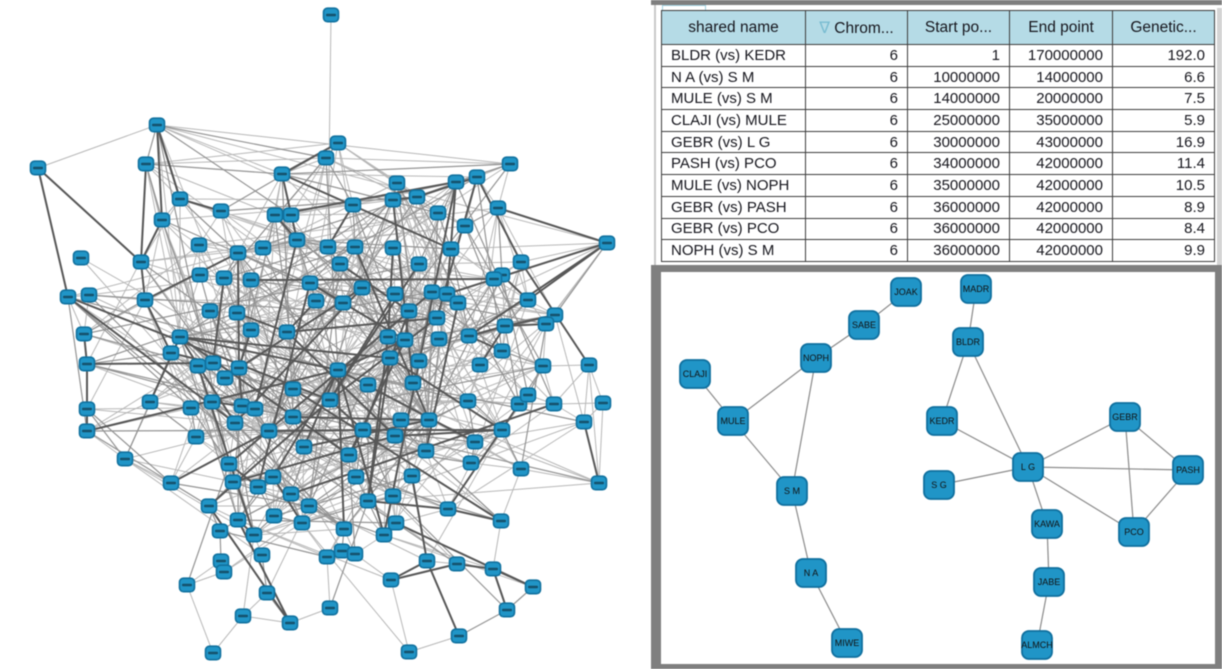 Image resolution: width=1222 pixels, height=669 pixels. I want to click on svg-text: GEBR, so click(1125, 417).